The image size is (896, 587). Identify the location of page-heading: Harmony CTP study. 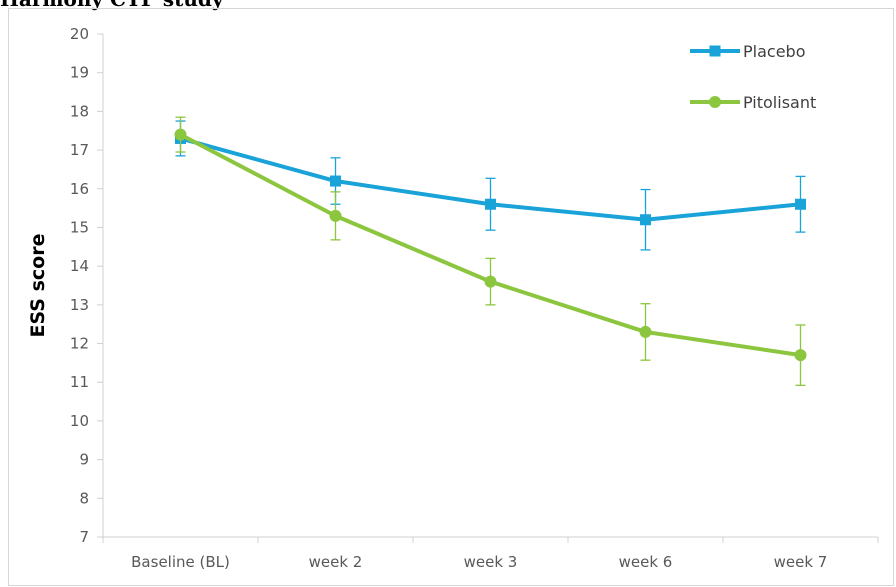
(111, 5).